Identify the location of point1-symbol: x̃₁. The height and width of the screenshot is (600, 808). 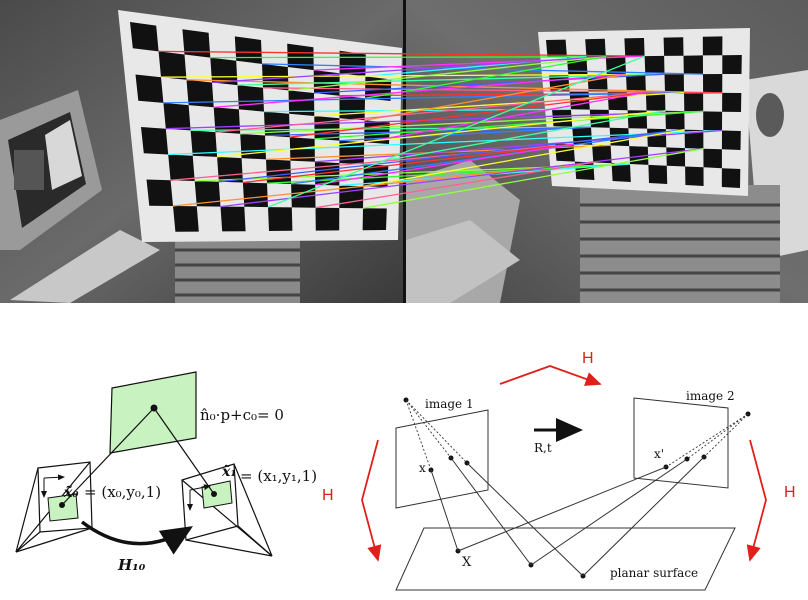
(228, 471).